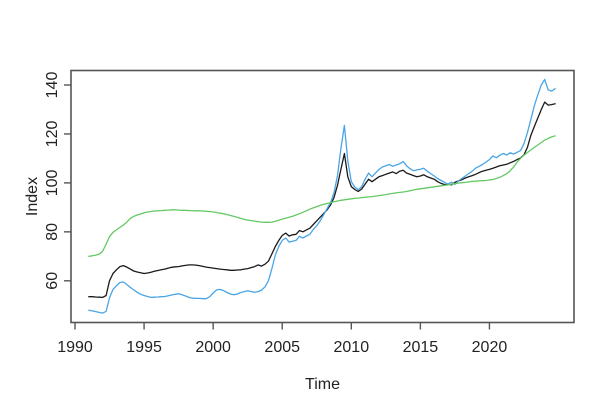  I want to click on y-tick-label: 120, so click(52, 134).